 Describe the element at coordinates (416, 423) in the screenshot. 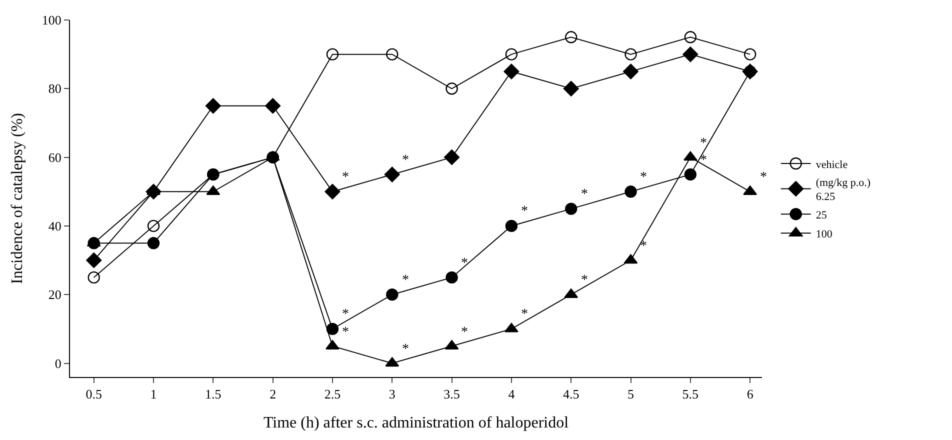

I see `x-axis-title: Time (h) after s.c. administration of haloperidol` at that location.